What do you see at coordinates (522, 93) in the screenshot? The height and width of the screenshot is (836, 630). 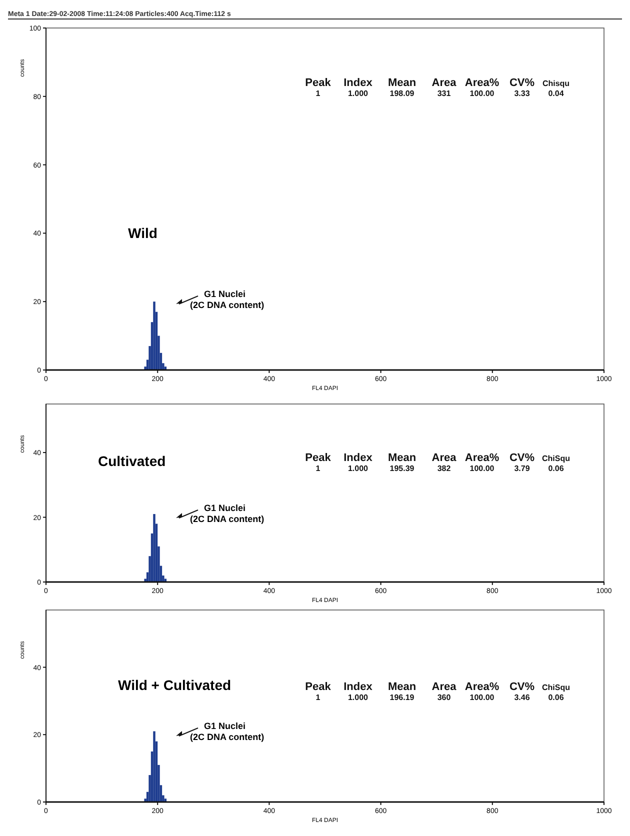 I see `annotation: 3.33` at bounding box center [522, 93].